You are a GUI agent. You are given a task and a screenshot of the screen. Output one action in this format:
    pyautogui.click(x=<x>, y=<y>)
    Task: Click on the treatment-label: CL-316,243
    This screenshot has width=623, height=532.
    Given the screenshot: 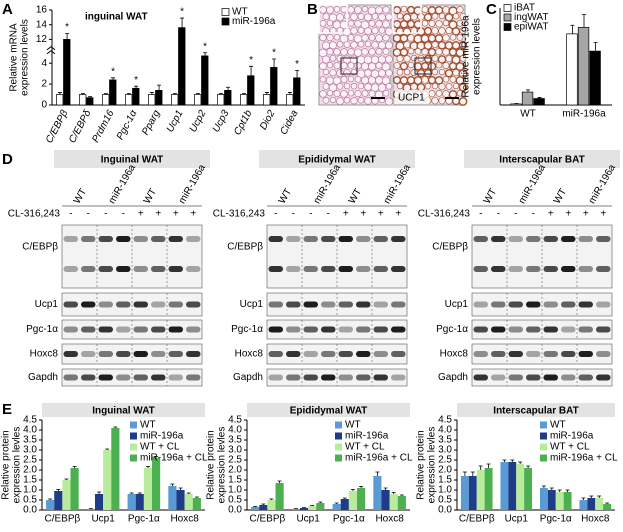 What is the action you would take?
    pyautogui.click(x=34, y=214)
    